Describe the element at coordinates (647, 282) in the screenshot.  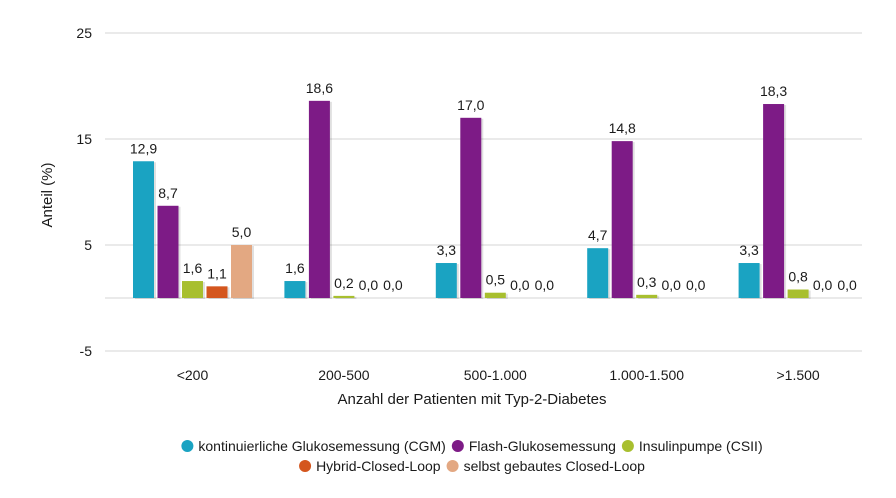
I see `bar-value-label: 0,3` at that location.